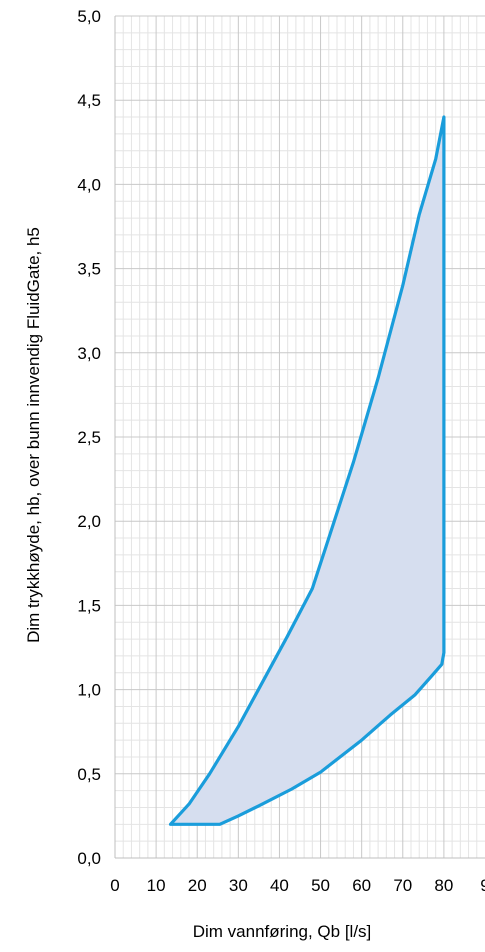 Image resolution: width=485 pixels, height=952 pixels. I want to click on y-tick-labels: 0,0 0,5 1,0 1,5 2,0 2,5 3,0 3,5 4,0 4,5 5,0, so click(89, 437).